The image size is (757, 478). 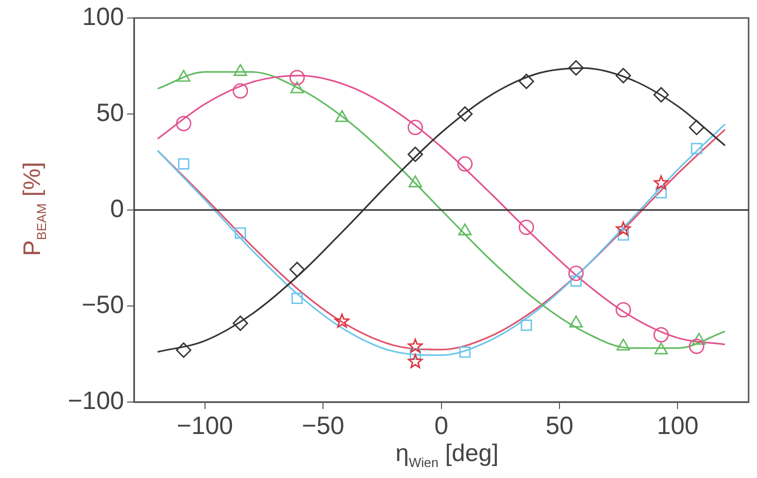 I want to click on y-tick-label: 100, so click(x=103, y=16).